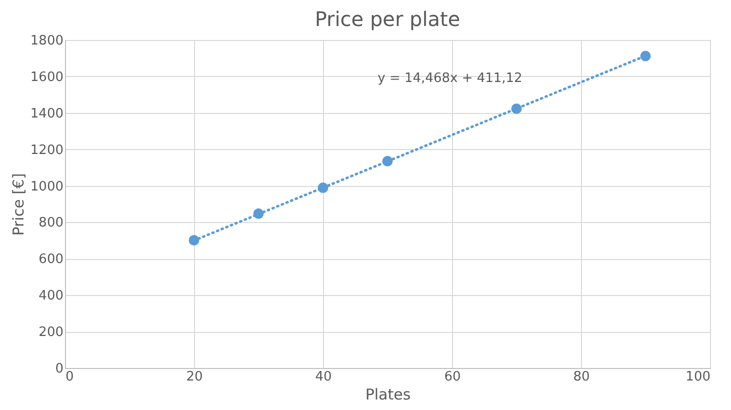 Image resolution: width=731 pixels, height=410 pixels. Describe the element at coordinates (47, 150) in the screenshot. I see `y-tick-label: 1200` at that location.